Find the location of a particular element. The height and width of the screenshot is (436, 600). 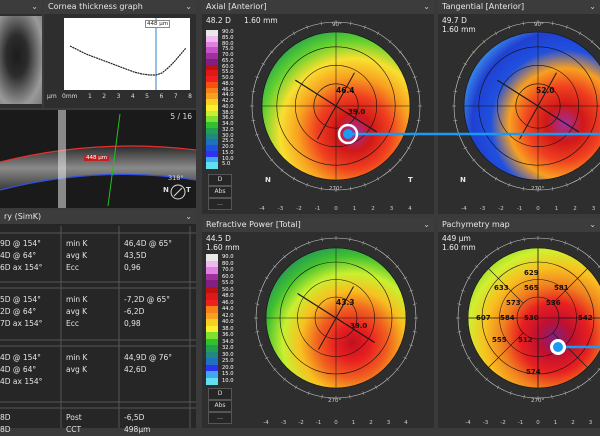

table-row: 9D @ 154° min K 46,4D @ 65° is located at coordinates (86, 243).